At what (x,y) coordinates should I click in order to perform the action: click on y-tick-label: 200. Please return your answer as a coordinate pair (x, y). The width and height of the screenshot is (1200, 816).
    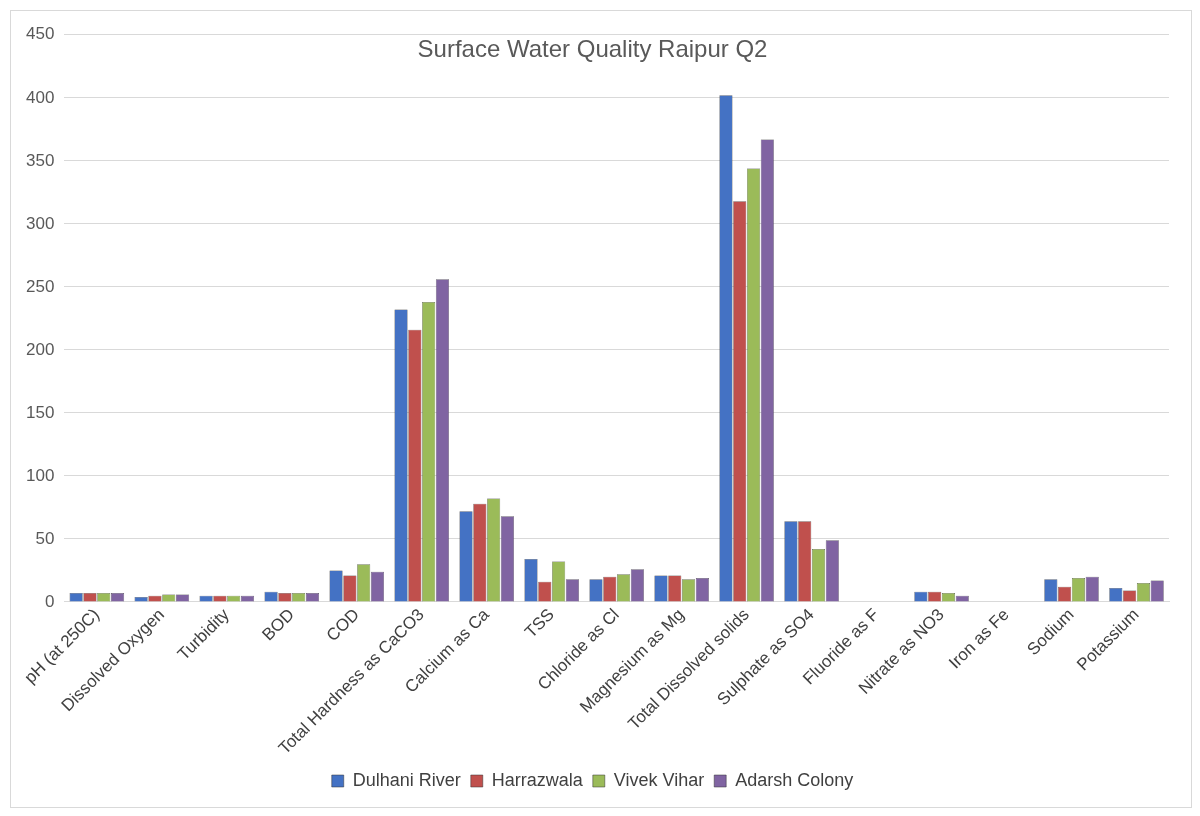
    Looking at the image, I should click on (40, 349).